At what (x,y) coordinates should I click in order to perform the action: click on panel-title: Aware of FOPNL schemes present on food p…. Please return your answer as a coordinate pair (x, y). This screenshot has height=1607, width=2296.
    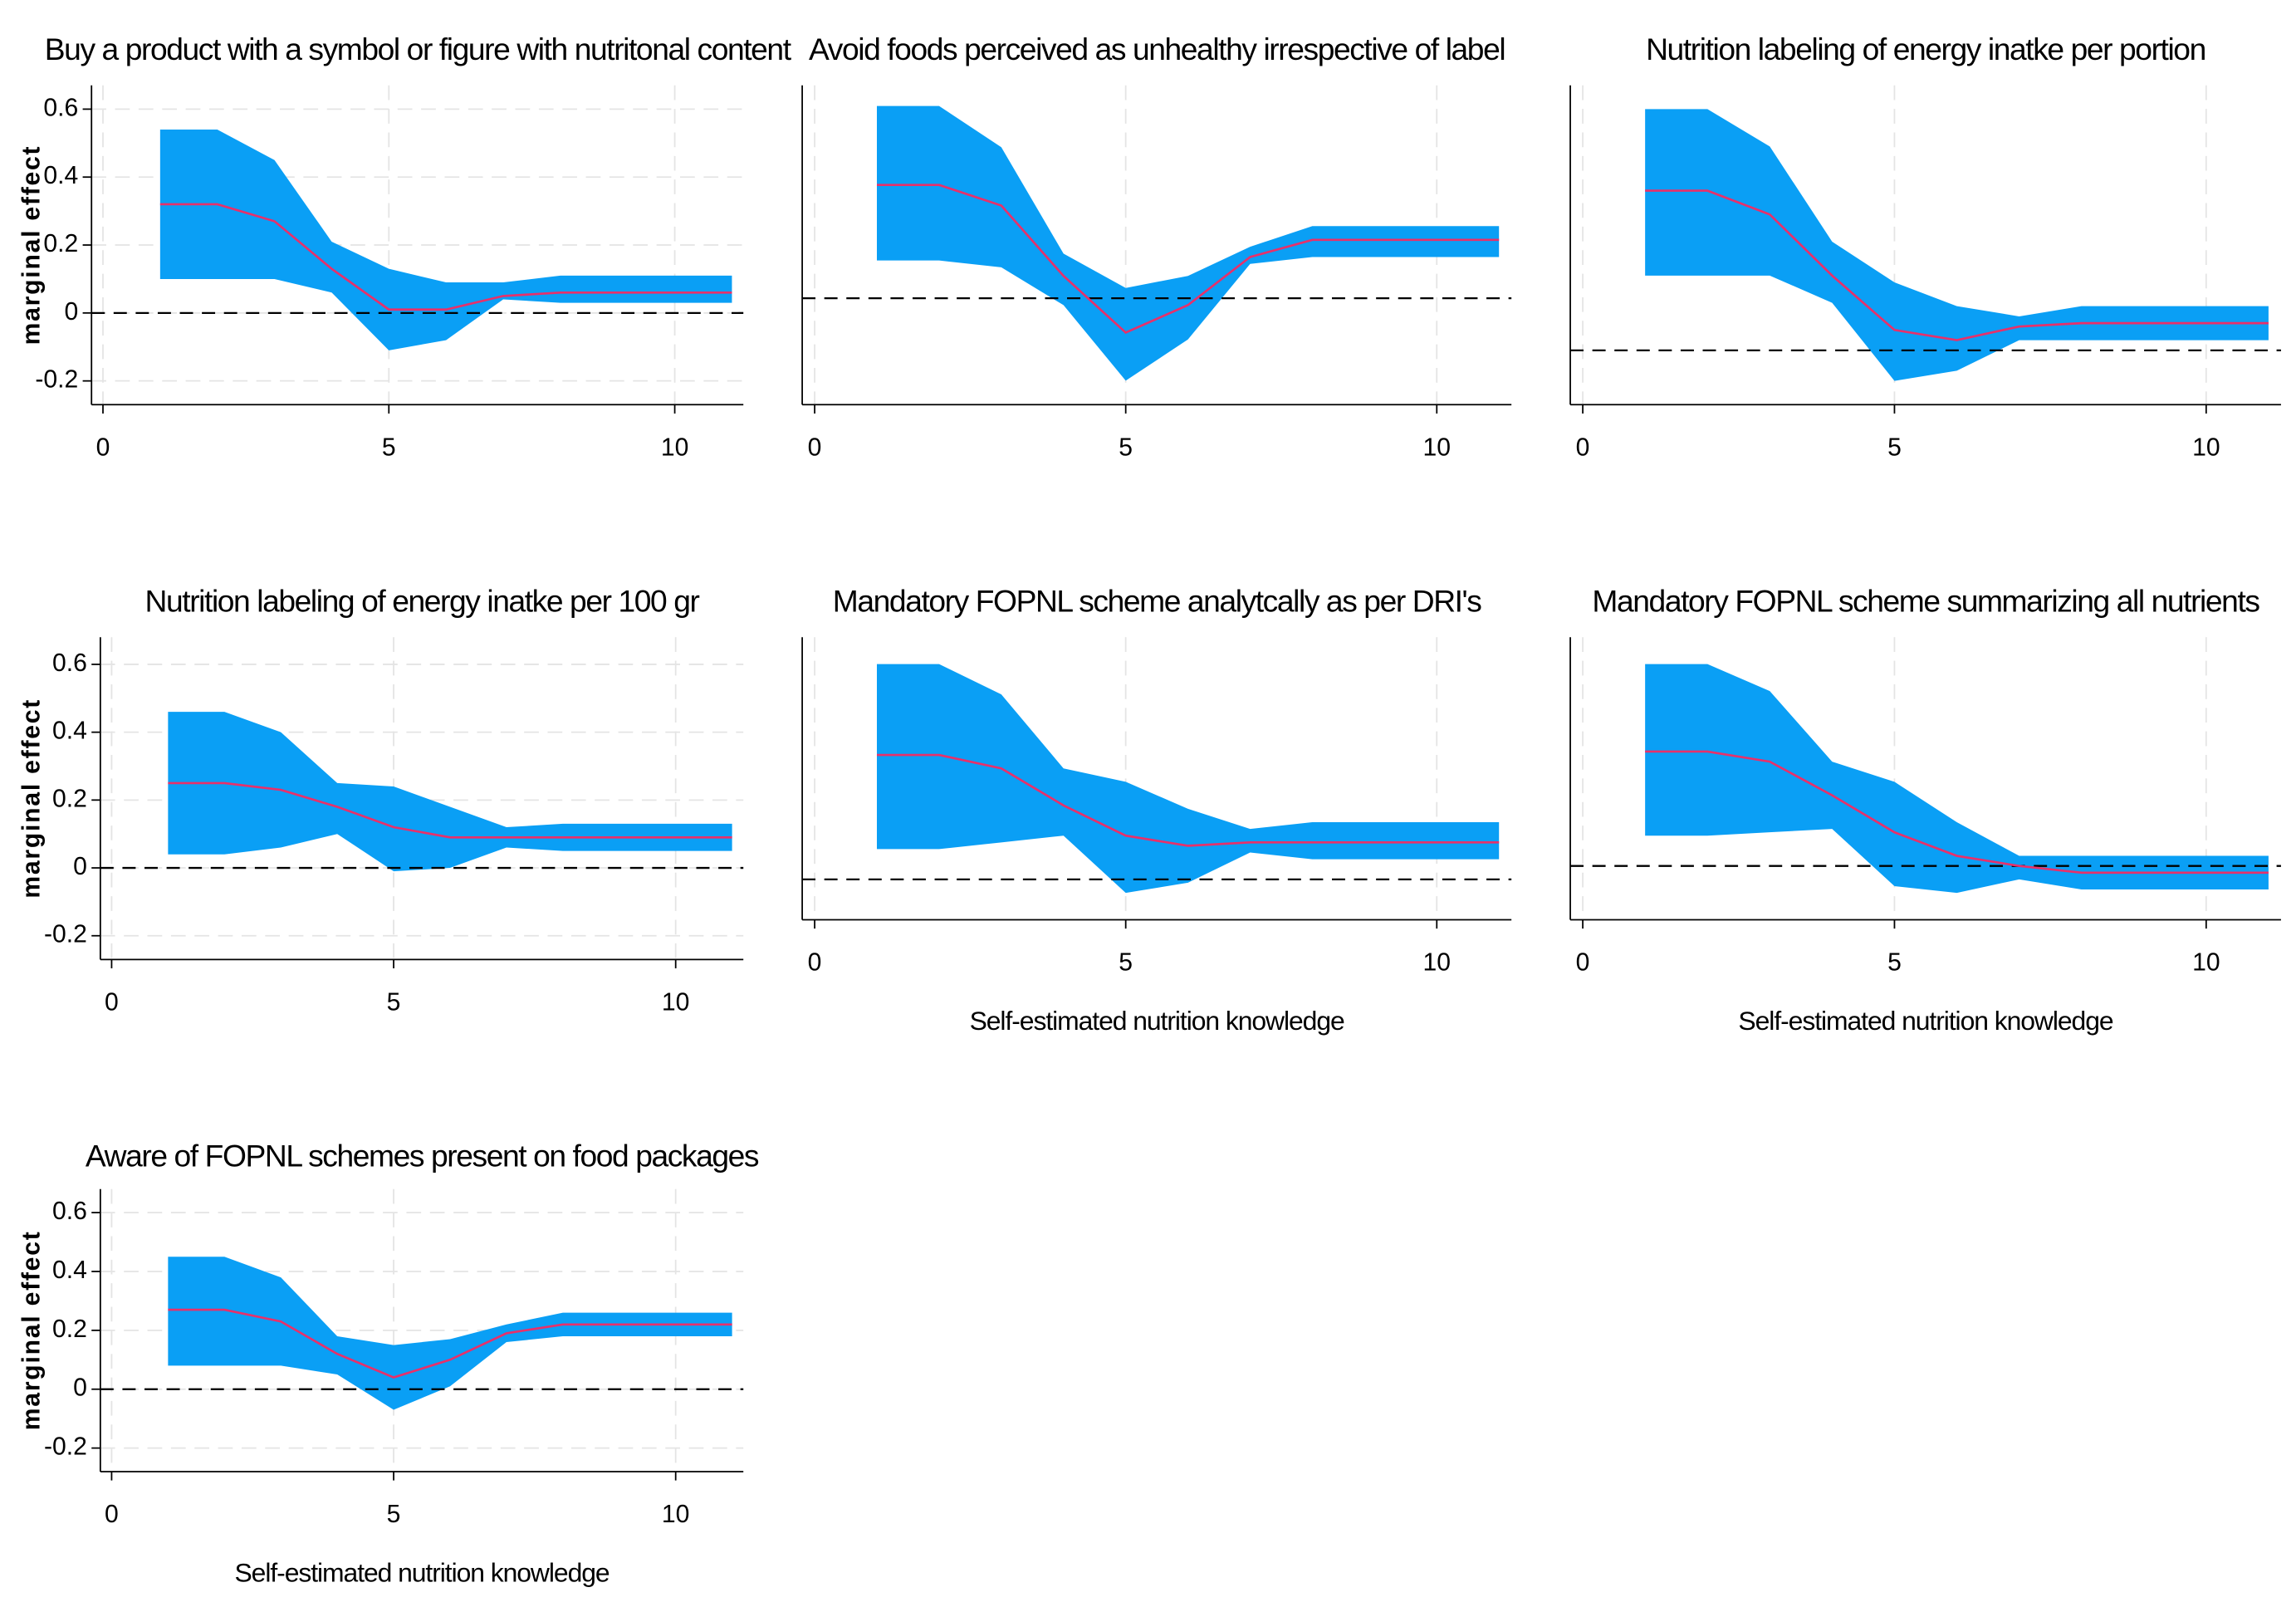
    Looking at the image, I should click on (422, 1156).